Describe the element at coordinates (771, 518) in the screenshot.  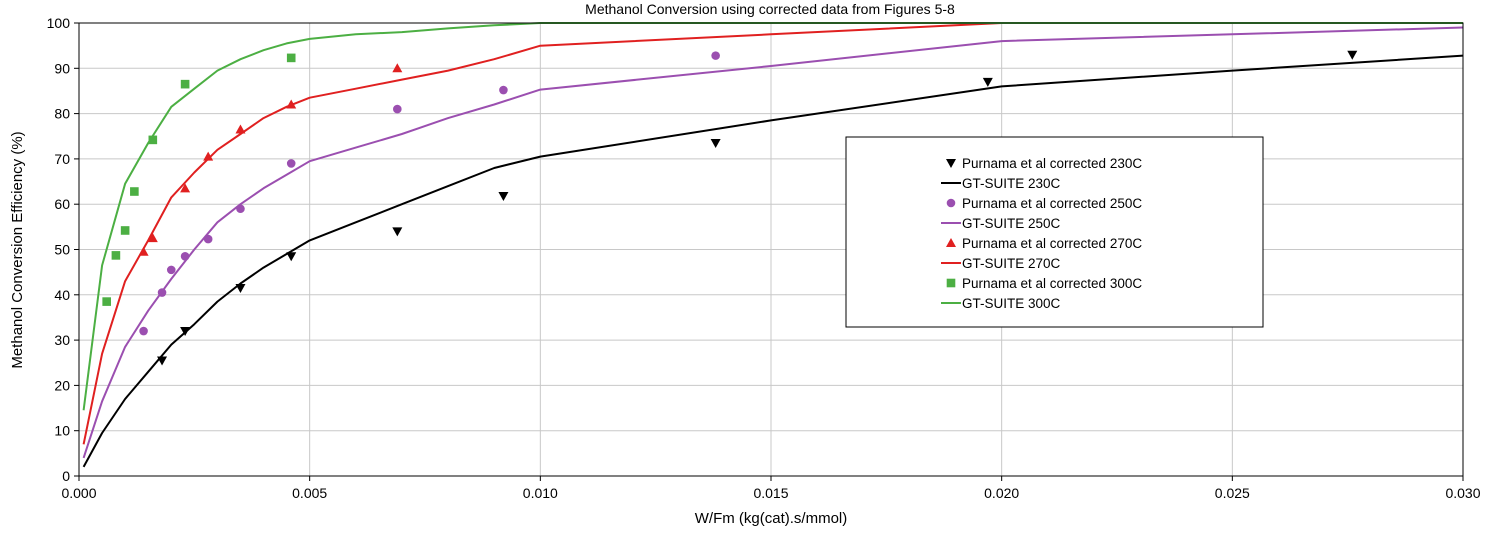
I see `x-axis-title: W/Fm (kg(cat).s/mmol)` at that location.